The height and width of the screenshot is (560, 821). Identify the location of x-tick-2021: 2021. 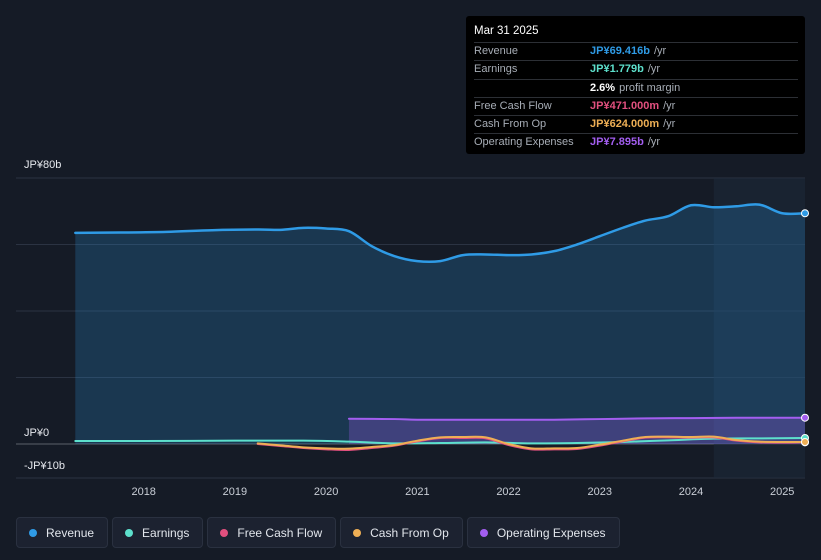
(417, 492).